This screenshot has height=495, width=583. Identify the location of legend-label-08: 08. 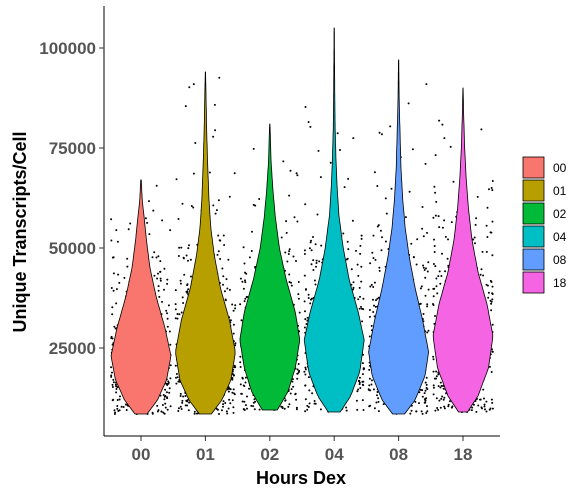
(560, 260).